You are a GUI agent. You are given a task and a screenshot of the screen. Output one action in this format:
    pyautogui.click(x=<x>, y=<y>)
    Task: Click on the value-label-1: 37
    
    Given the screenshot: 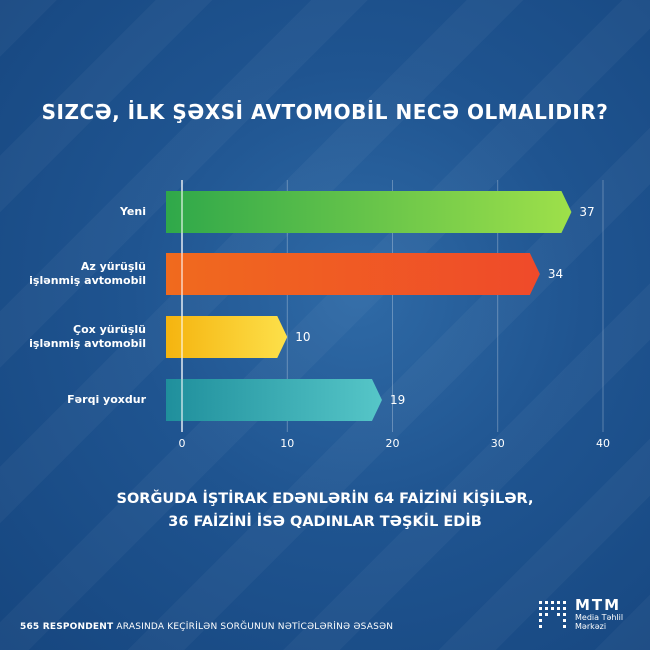 What is the action you would take?
    pyautogui.click(x=586, y=212)
    